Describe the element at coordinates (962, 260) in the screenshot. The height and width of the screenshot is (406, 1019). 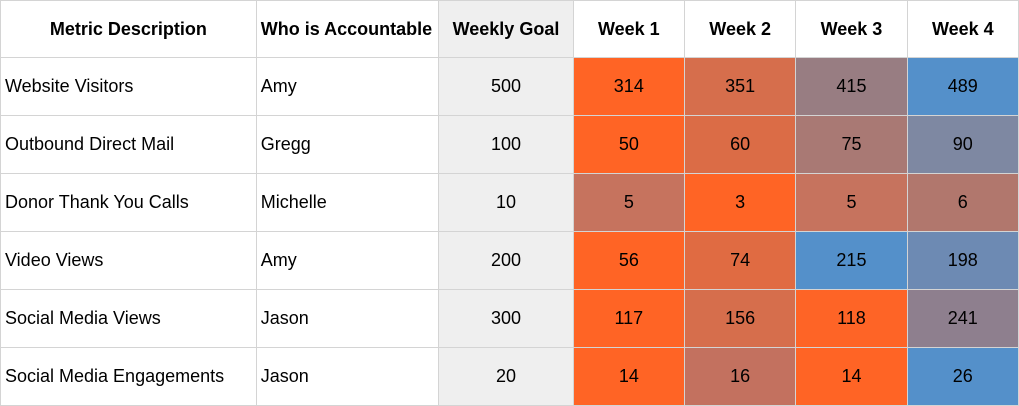
I see `week-4-cell: 198` at that location.